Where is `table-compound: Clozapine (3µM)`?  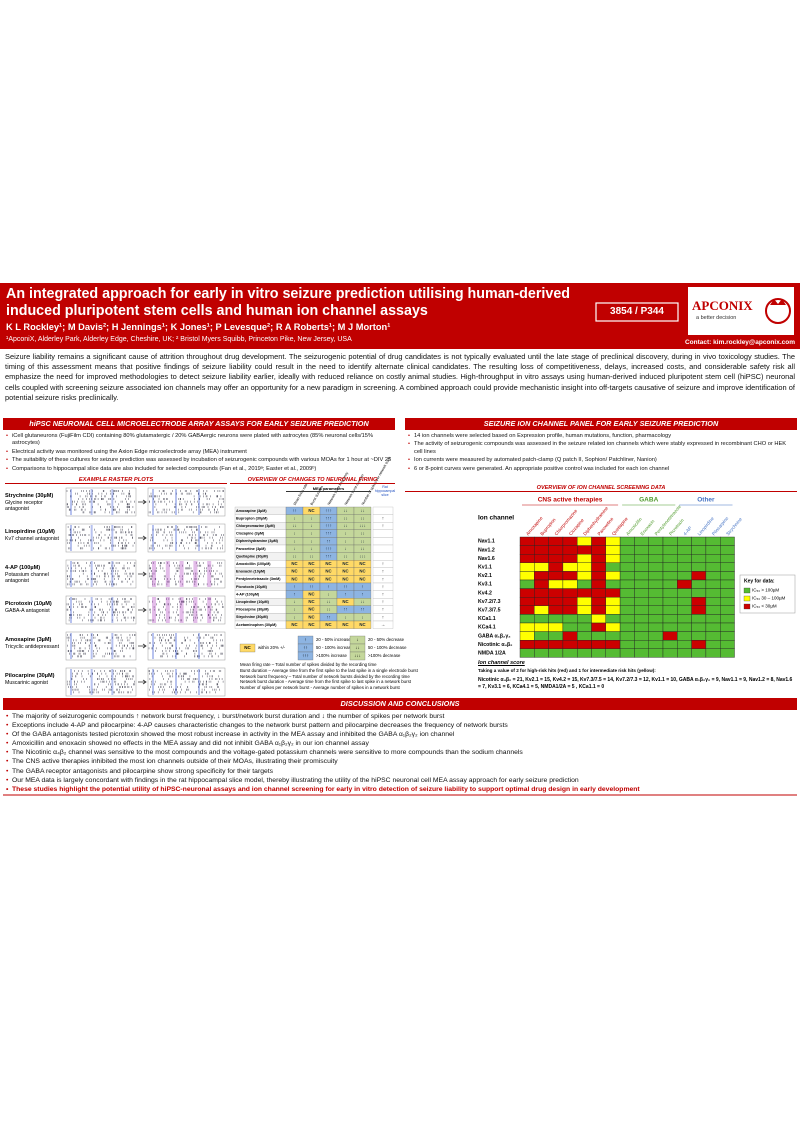
table-compound: Clozapine (3µM) is located at coordinates (250, 534).